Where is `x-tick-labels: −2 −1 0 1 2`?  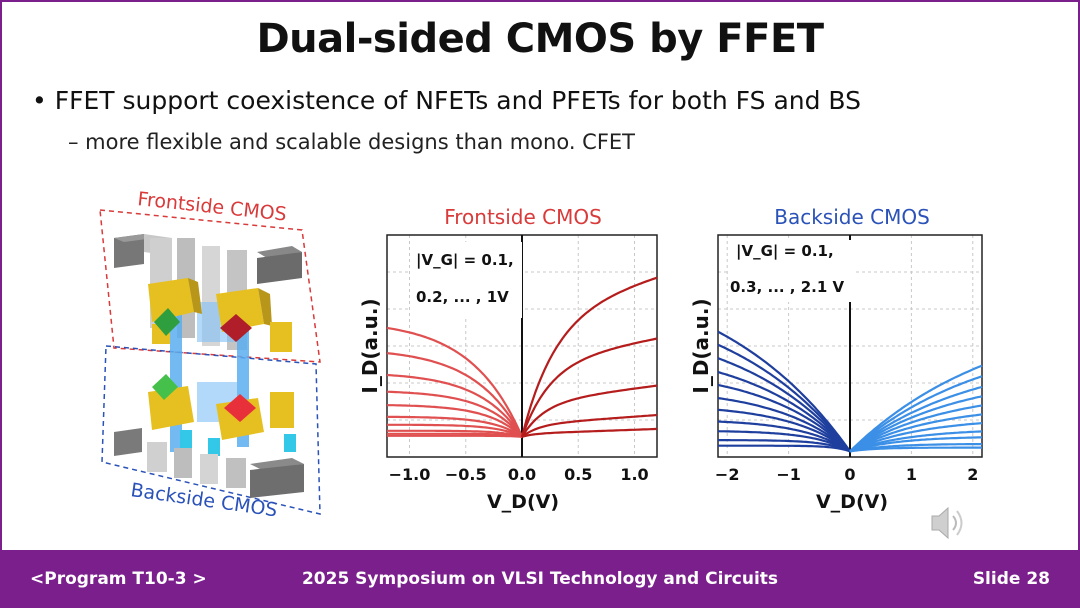 x-tick-labels: −2 −1 0 1 2 is located at coordinates (846, 474).